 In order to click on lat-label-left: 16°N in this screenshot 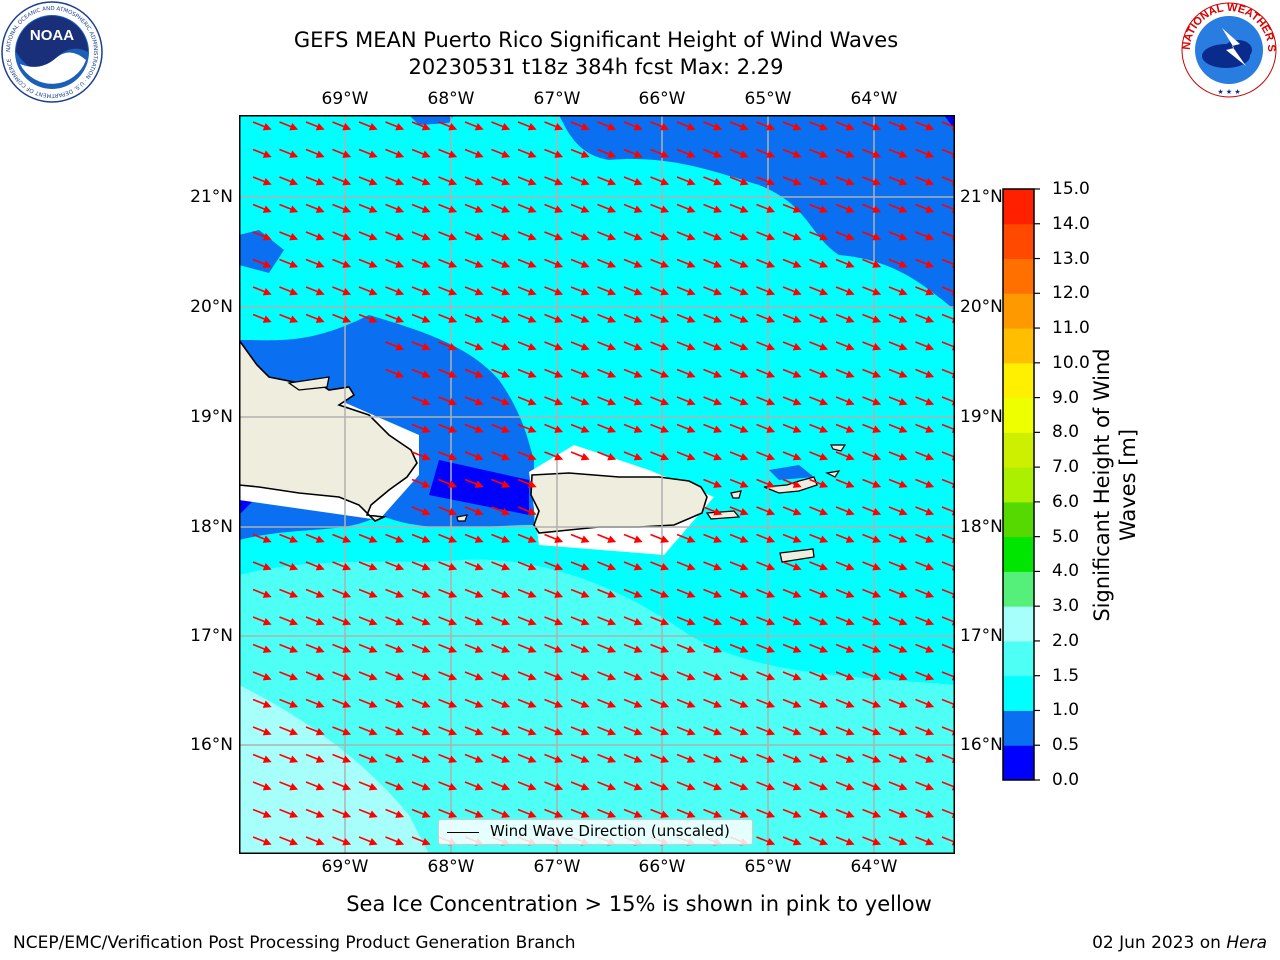, I will do `click(211, 745)`.